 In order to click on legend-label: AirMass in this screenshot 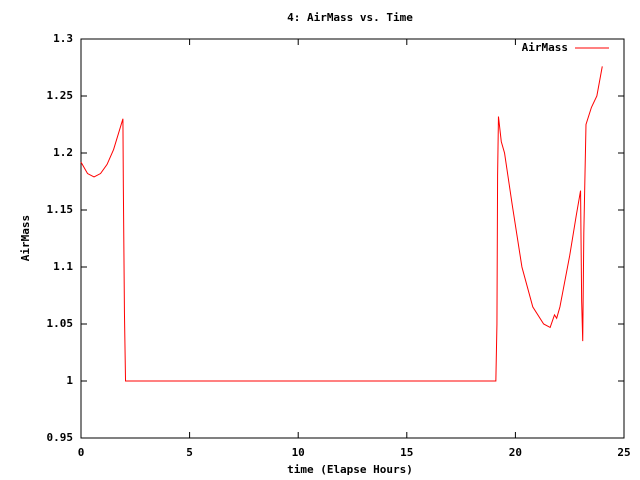, I will do `click(545, 47)`.